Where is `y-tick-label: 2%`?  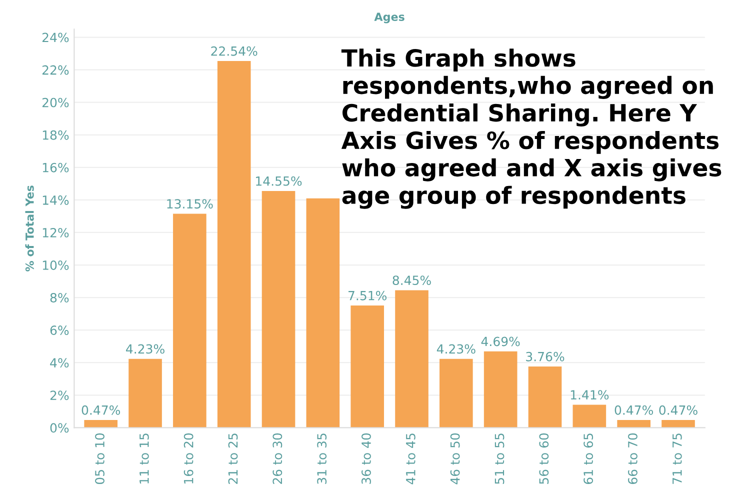
y-tick-label: 2% is located at coordinates (59, 395).